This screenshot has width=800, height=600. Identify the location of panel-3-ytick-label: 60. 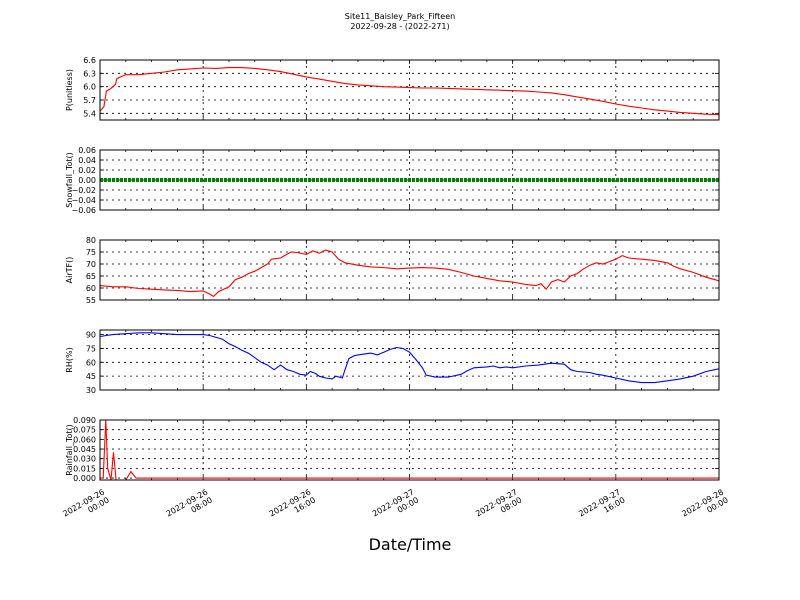
(91, 362).